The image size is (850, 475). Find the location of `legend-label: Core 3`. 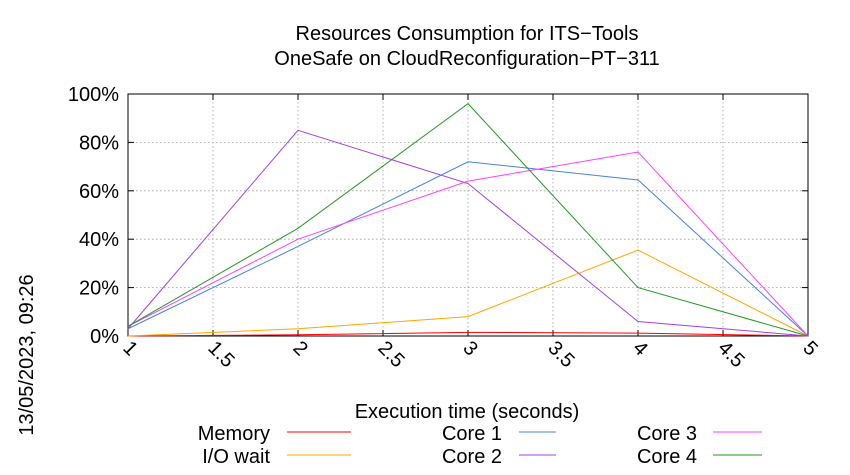

legend-label: Core 3 is located at coordinates (667, 434).